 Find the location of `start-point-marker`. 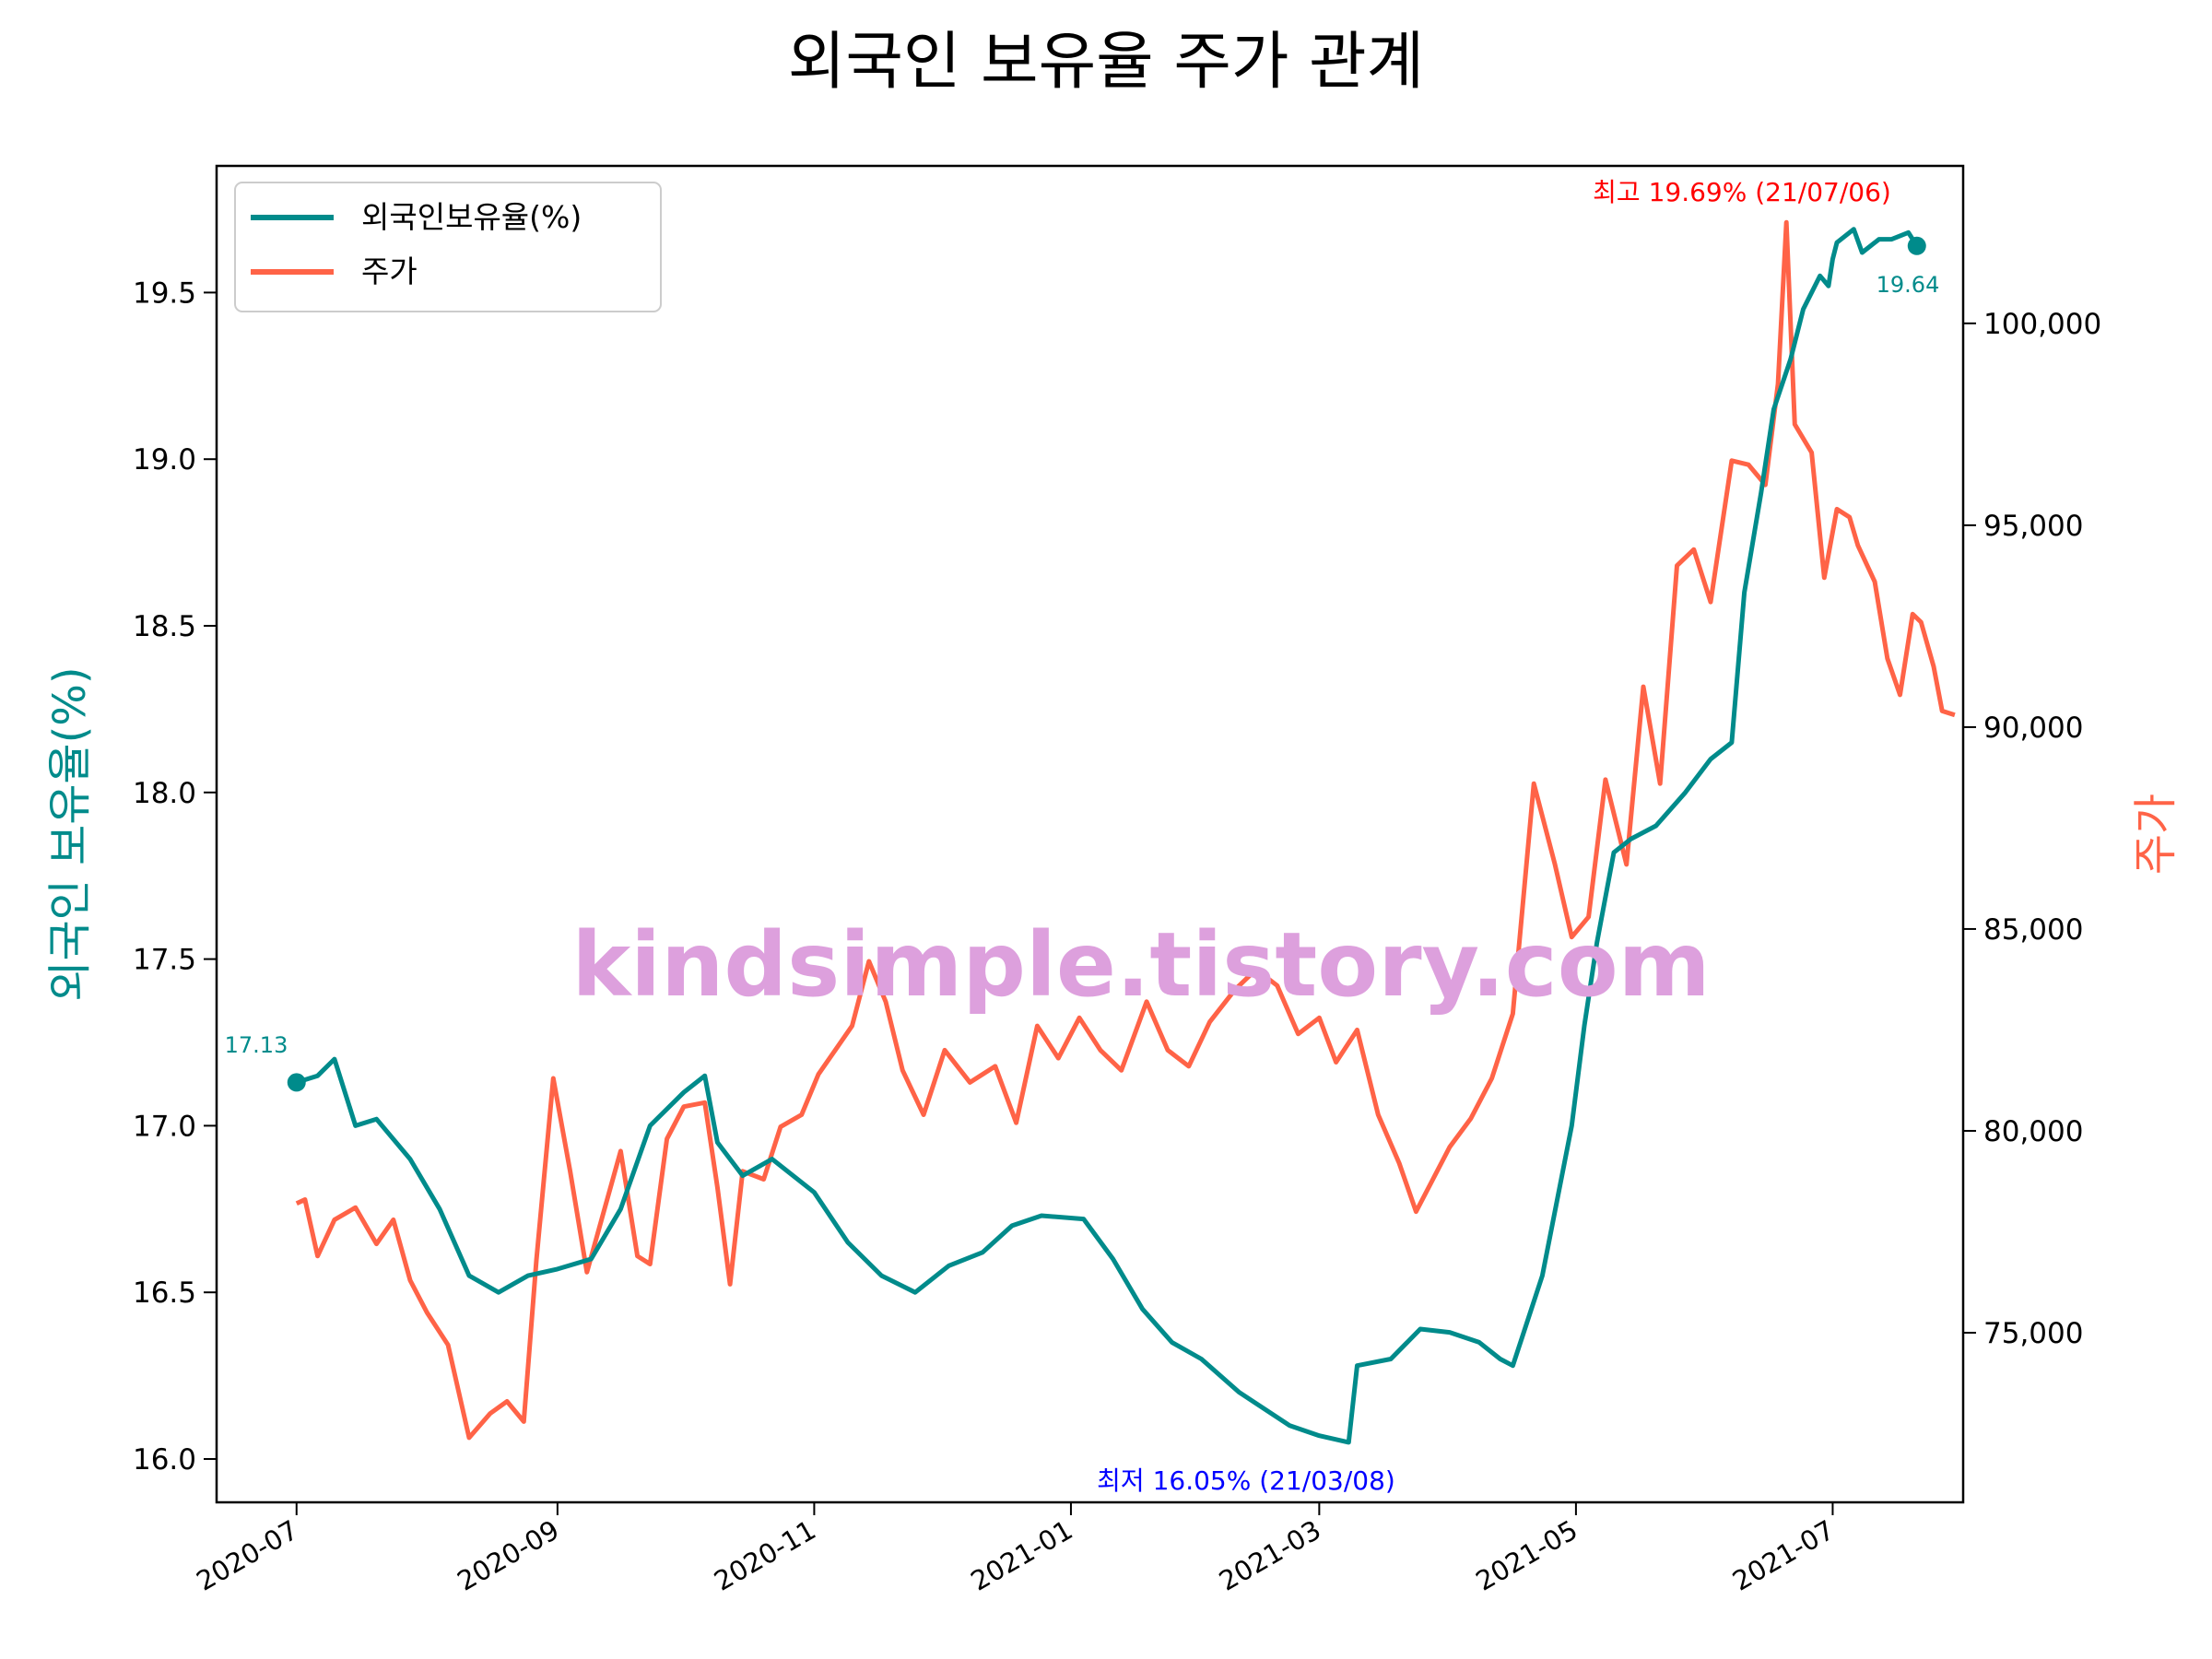

start-point-marker is located at coordinates (296, 1082).